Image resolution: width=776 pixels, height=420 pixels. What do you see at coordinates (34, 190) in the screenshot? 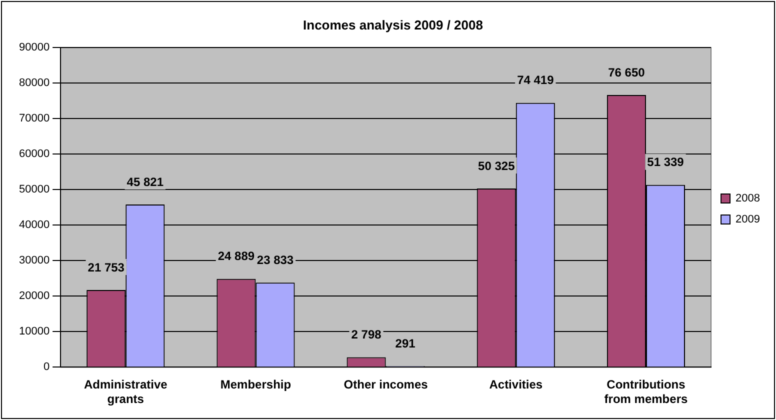
I see `y-tick-label: 50000` at bounding box center [34, 190].